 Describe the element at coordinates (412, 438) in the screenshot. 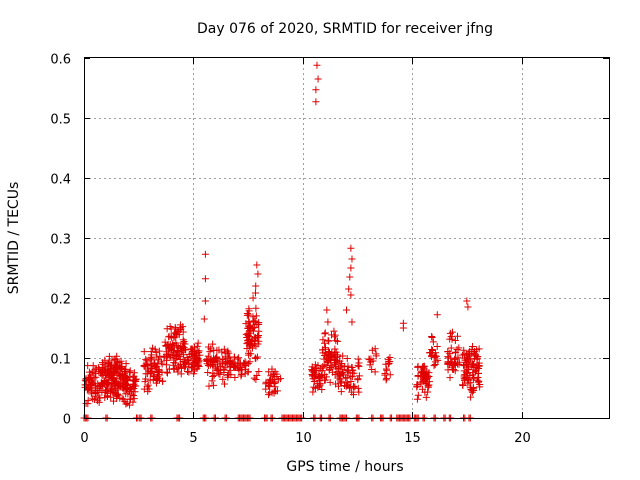

I see `x-tick-label: 15` at that location.